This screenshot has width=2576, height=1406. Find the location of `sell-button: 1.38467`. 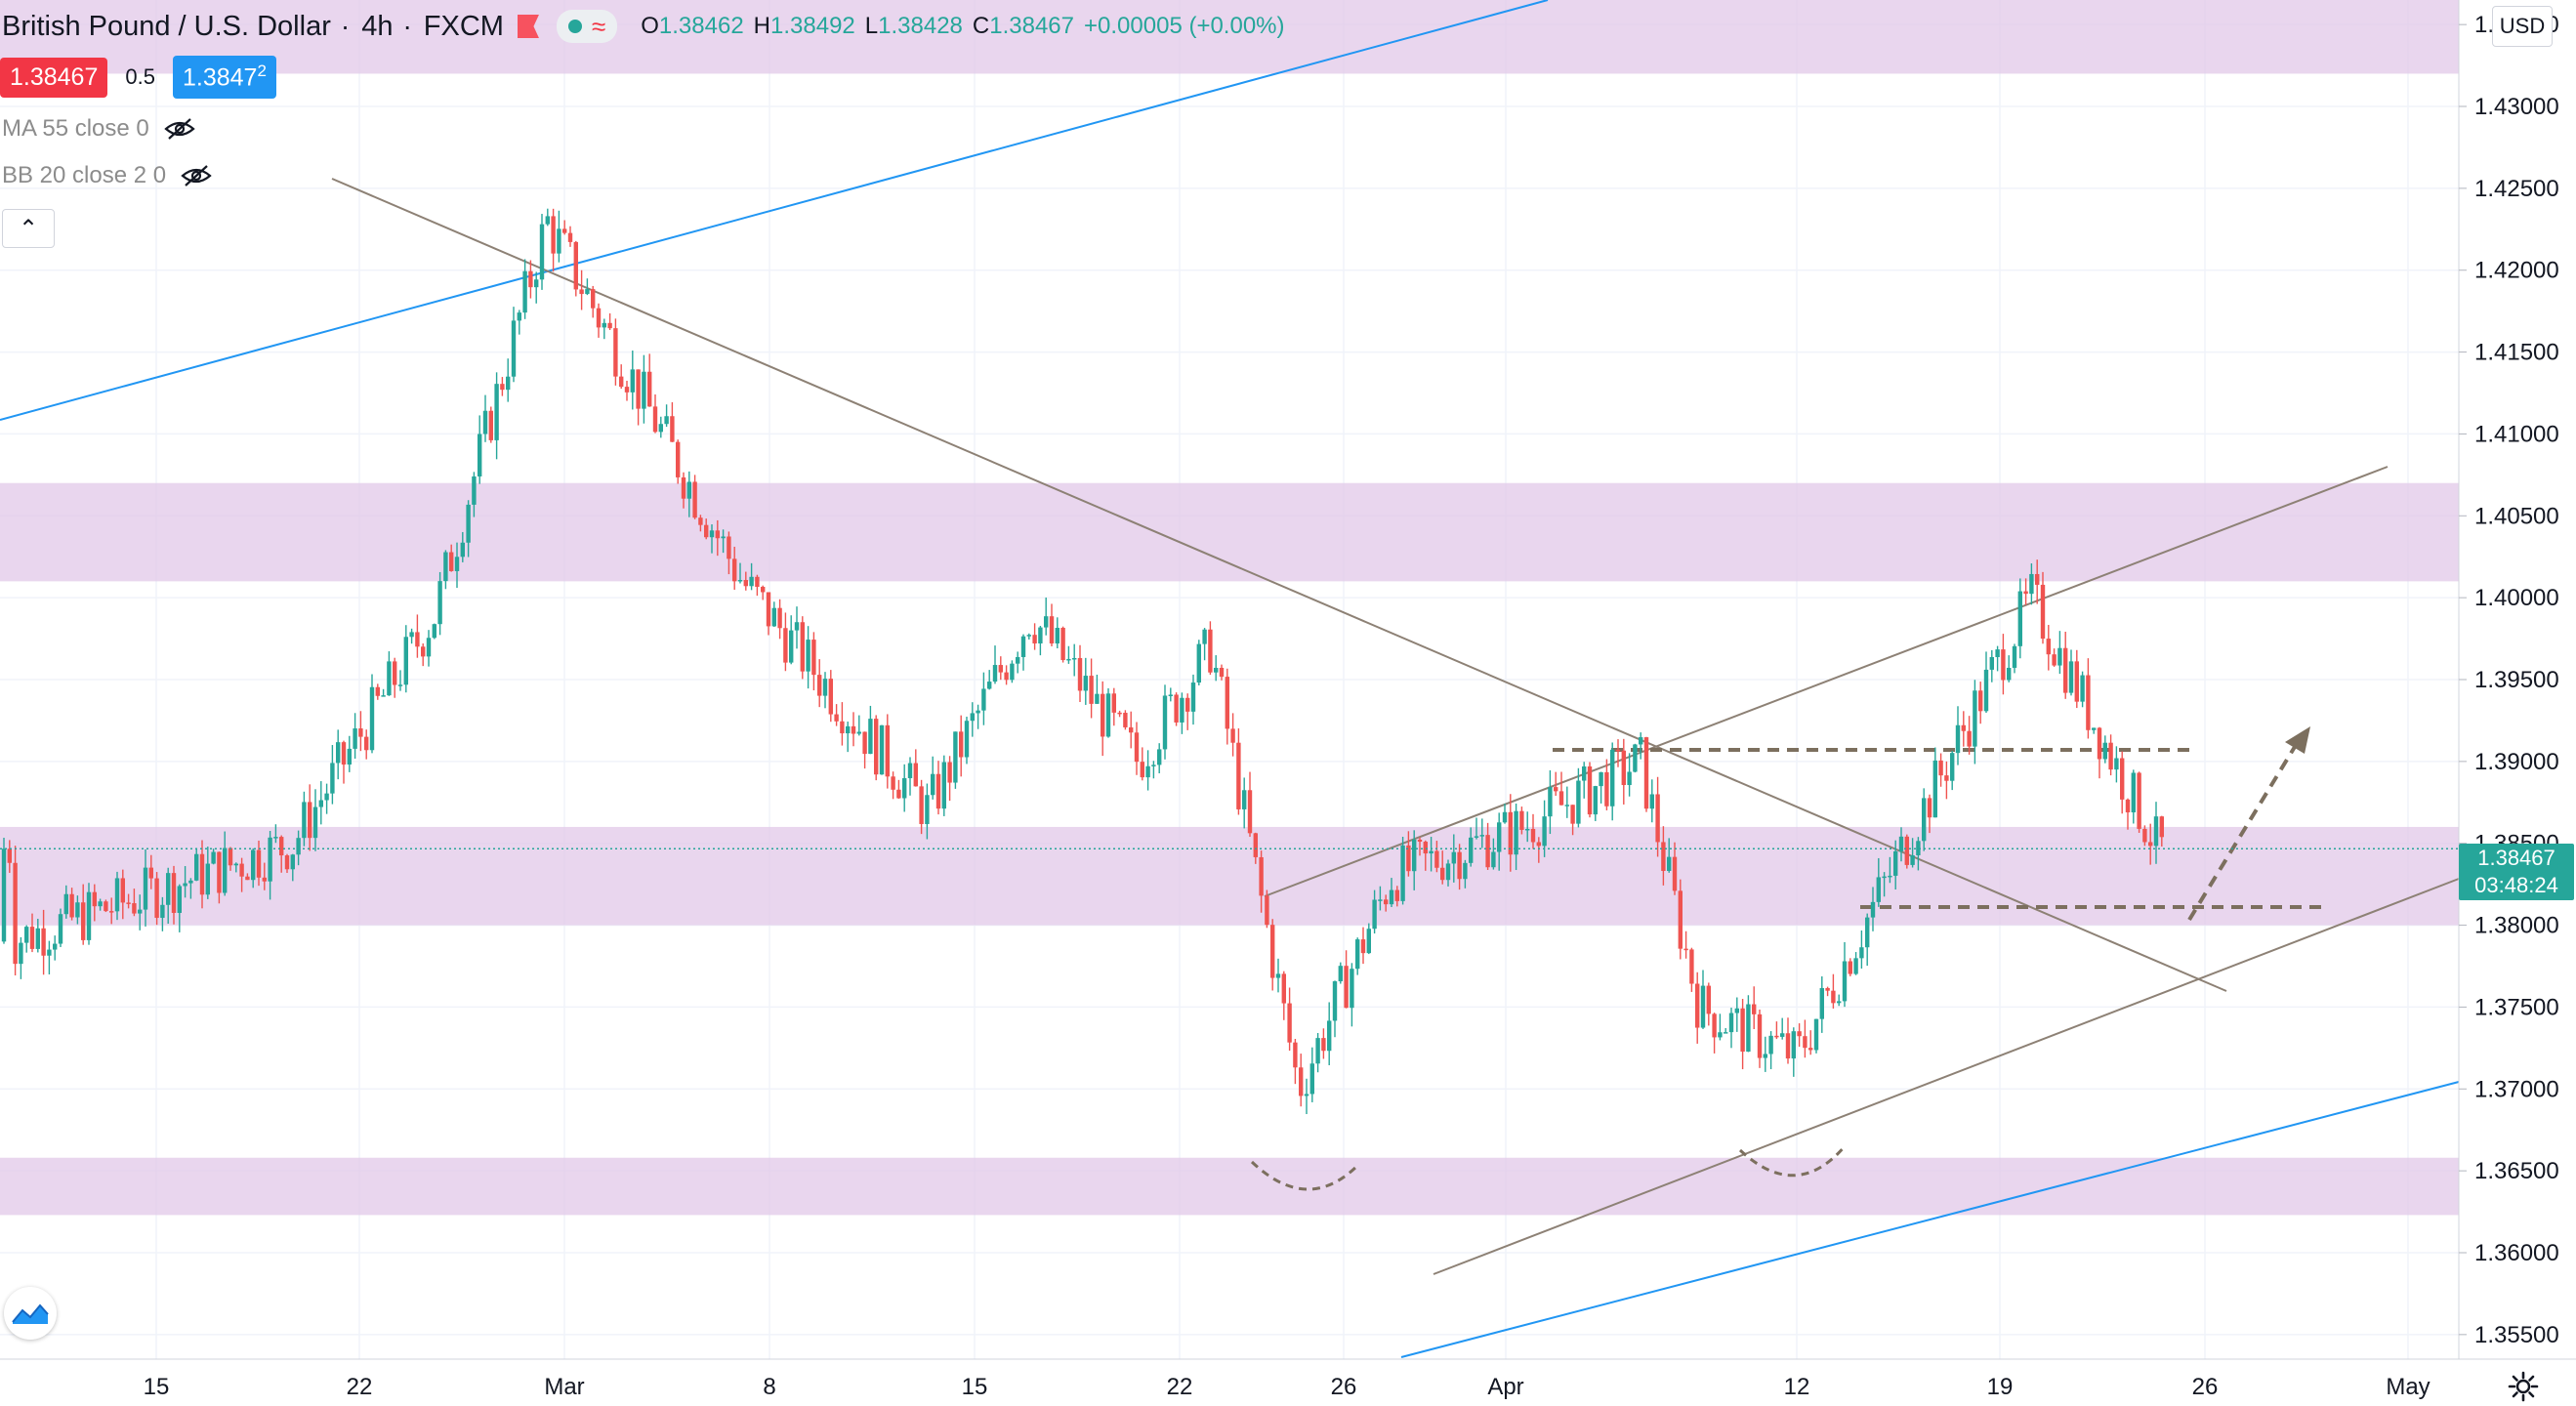

sell-button: 1.38467 is located at coordinates (54, 77).